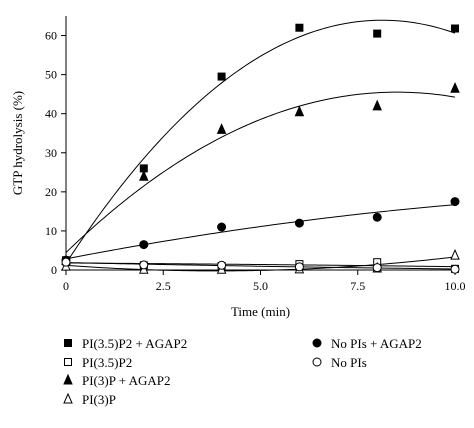 This screenshot has height=428, width=474. What do you see at coordinates (99, 399) in the screenshot?
I see `legend-label: PI(3)P` at bounding box center [99, 399].